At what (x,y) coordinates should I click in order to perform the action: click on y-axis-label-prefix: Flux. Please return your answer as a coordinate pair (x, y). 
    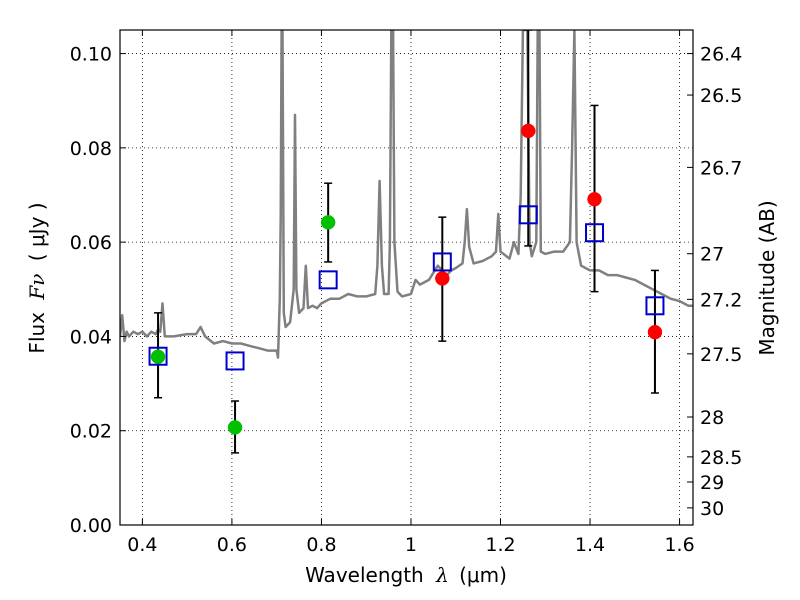
    Looking at the image, I should click on (37, 333).